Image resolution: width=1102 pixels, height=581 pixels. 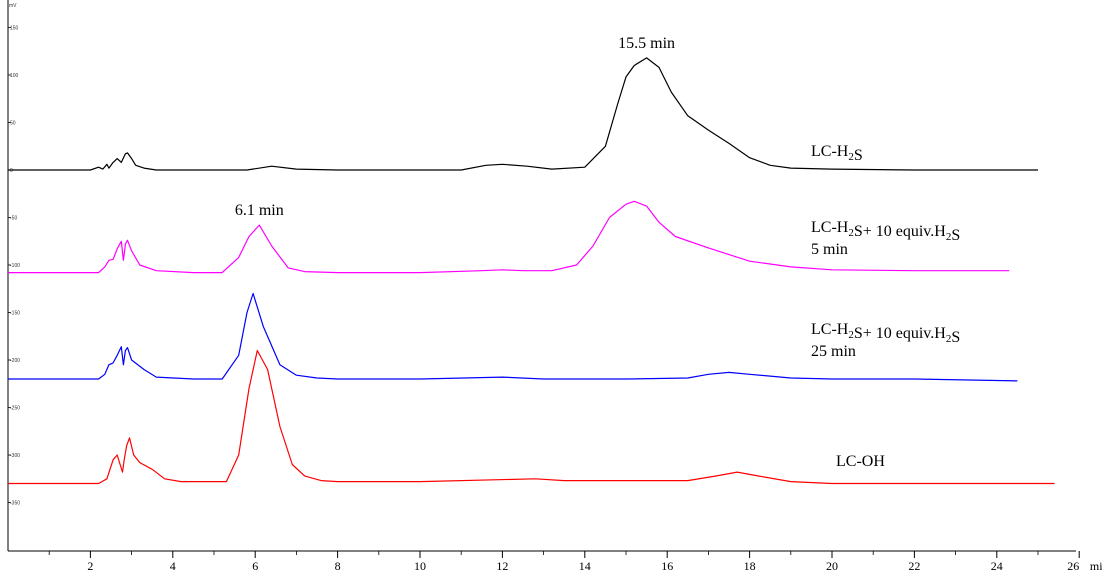 What do you see at coordinates (11, 171) in the screenshot?
I see `y-tick-label: 0` at bounding box center [11, 171].